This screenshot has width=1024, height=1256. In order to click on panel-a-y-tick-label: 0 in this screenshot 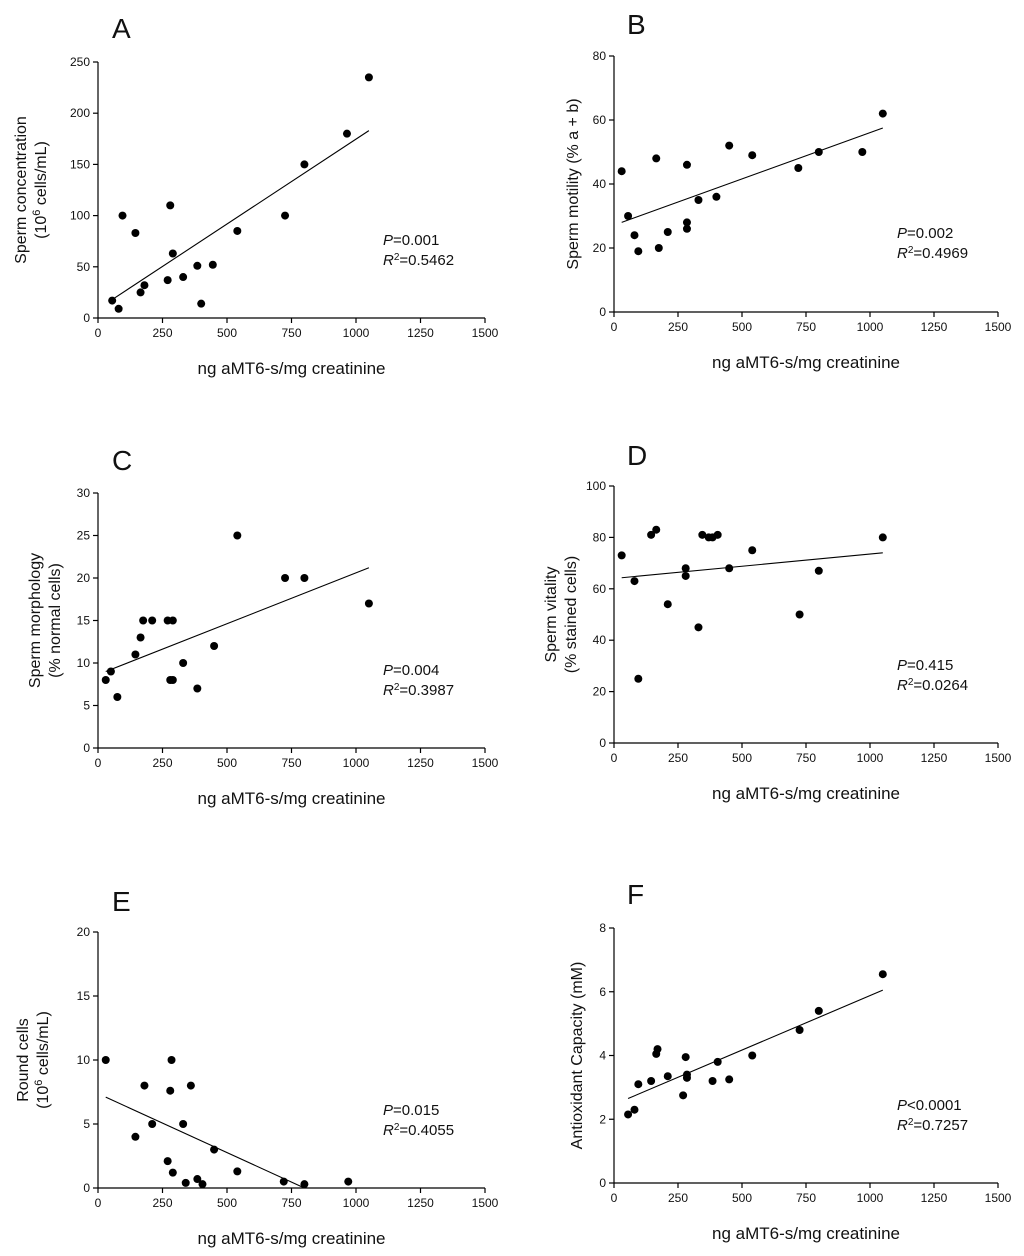, I will do `click(86, 318)`.